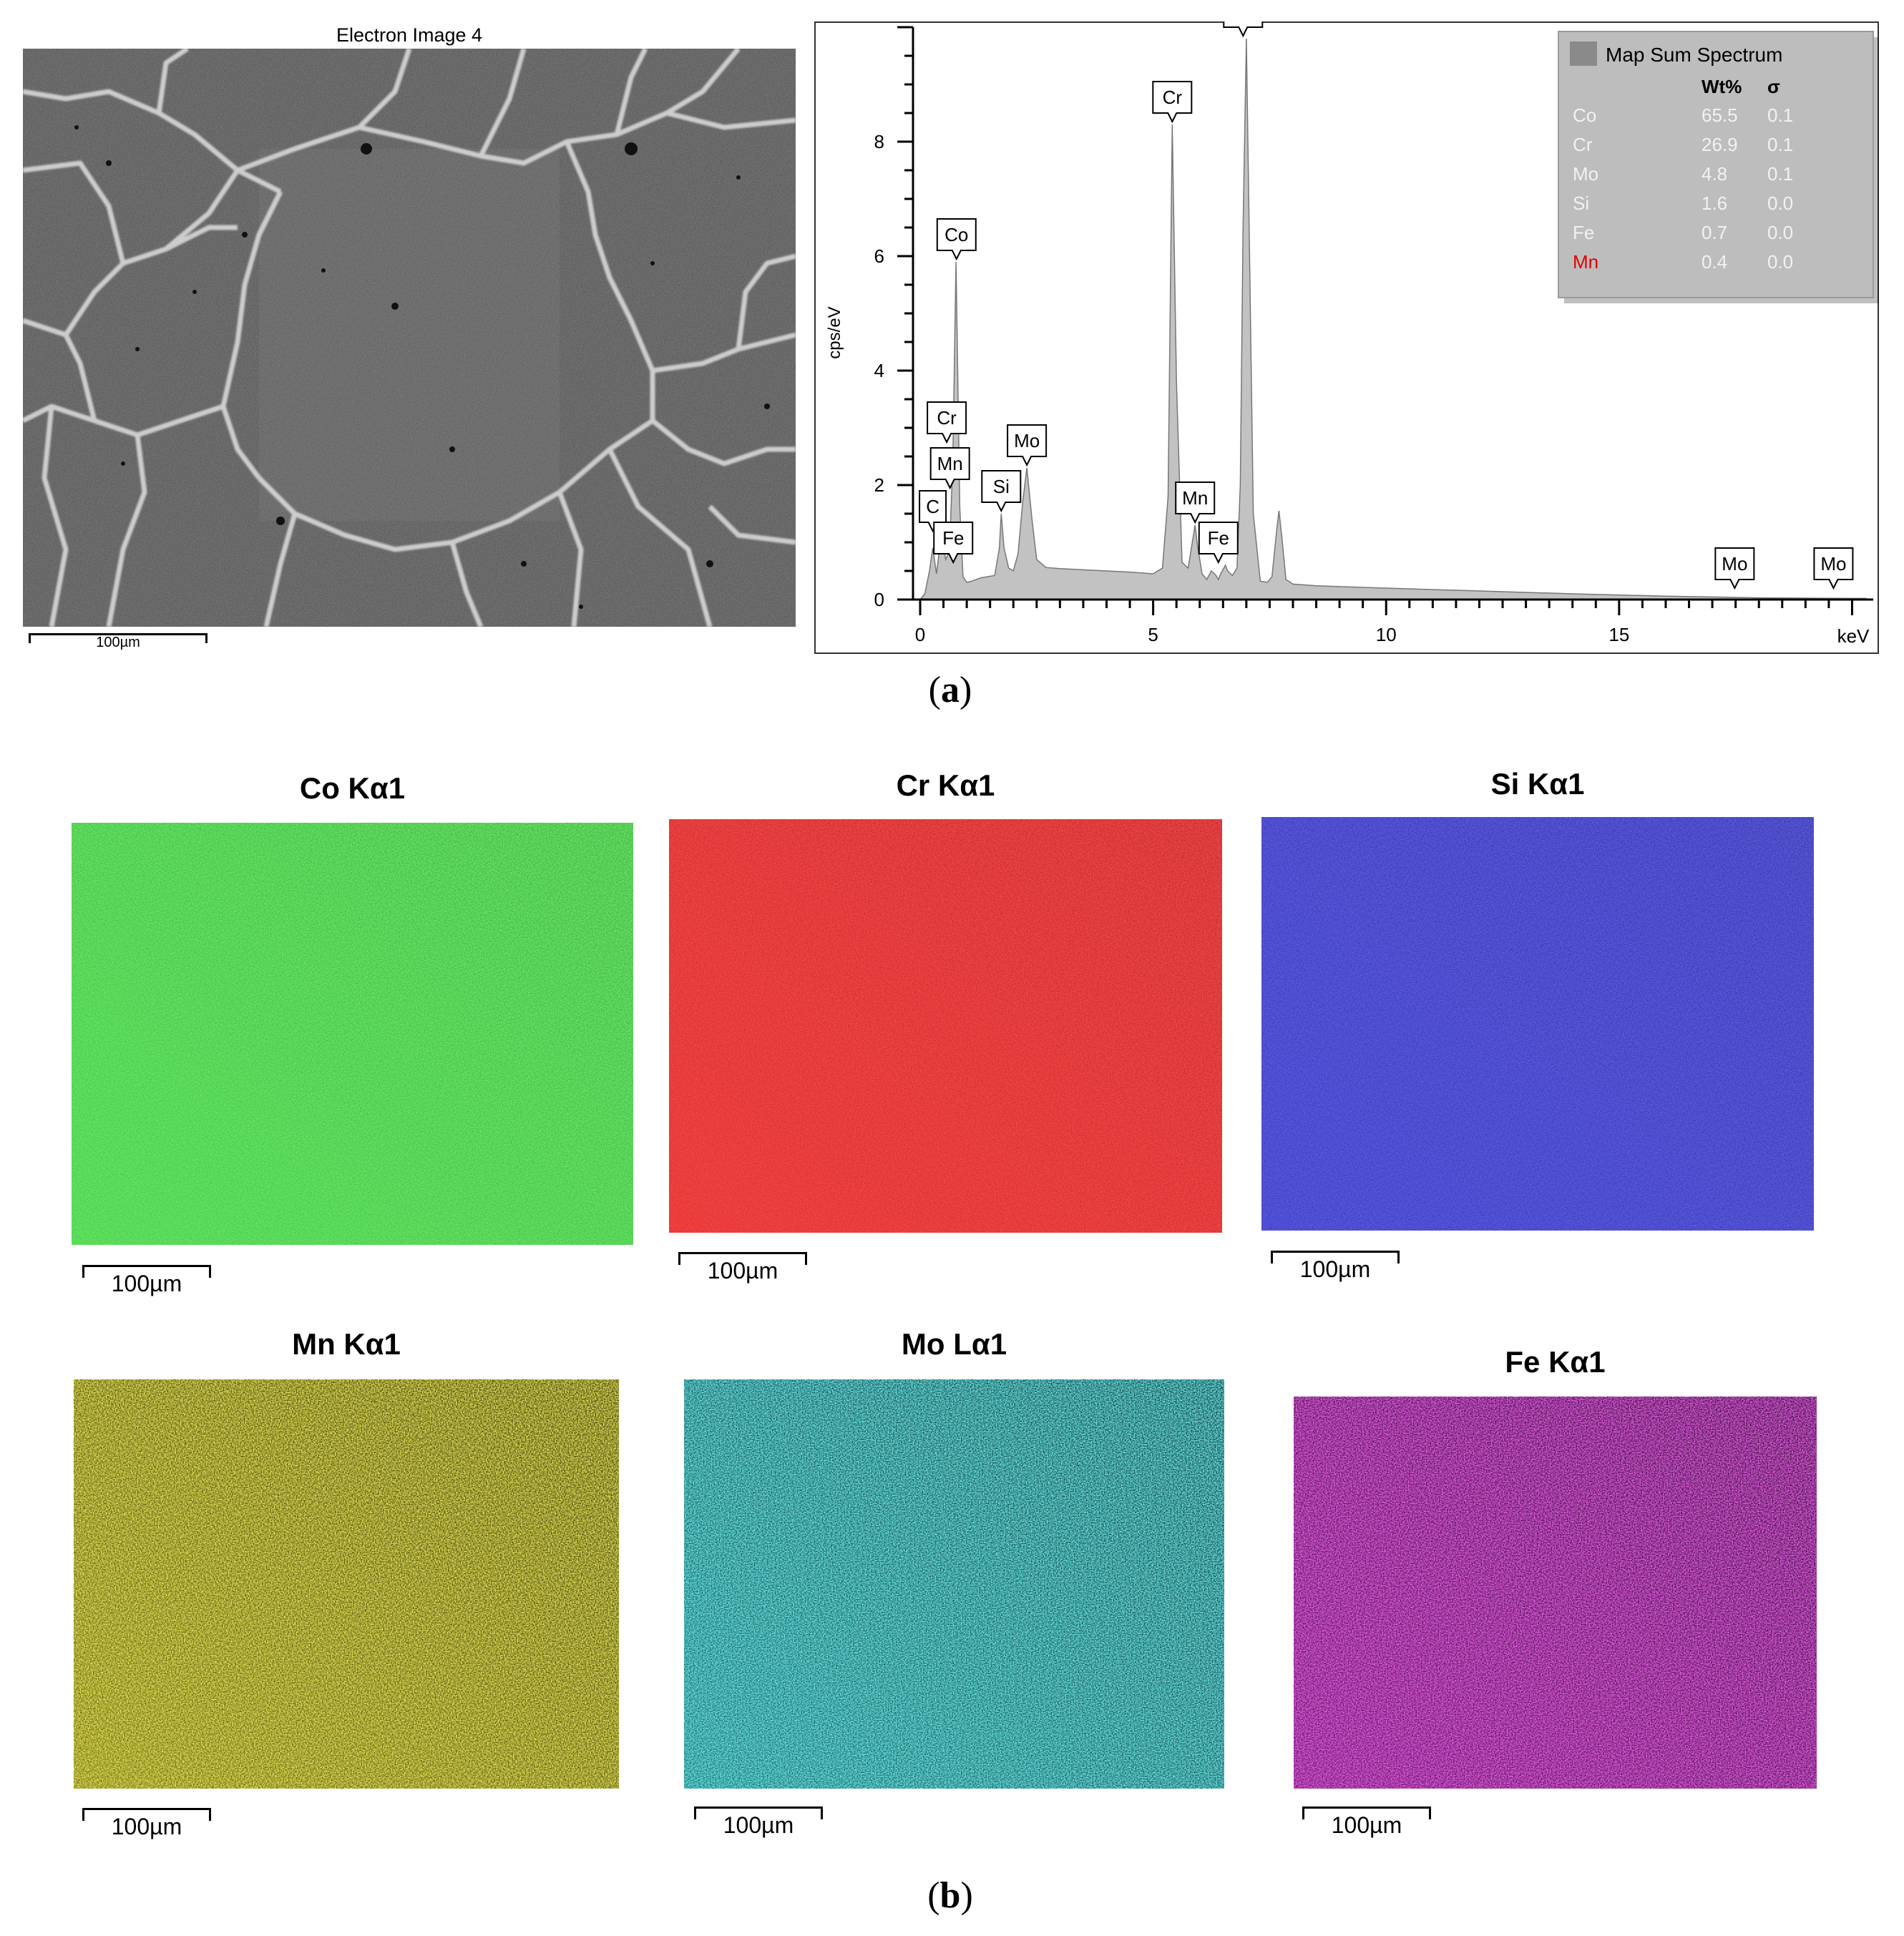  What do you see at coordinates (879, 370) in the screenshot?
I see `y-tick-label: 4` at bounding box center [879, 370].